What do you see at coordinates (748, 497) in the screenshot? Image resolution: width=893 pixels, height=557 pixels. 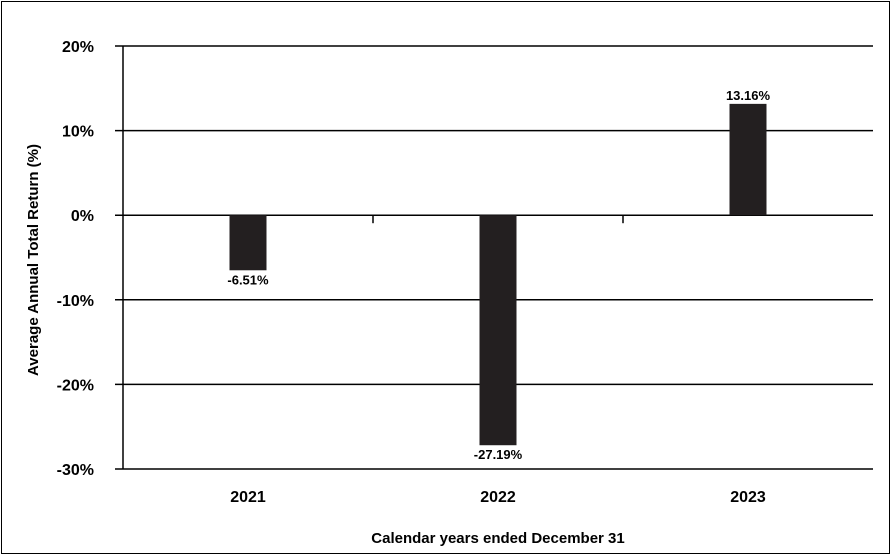 I see `x-tick-label: 2023` at bounding box center [748, 497].